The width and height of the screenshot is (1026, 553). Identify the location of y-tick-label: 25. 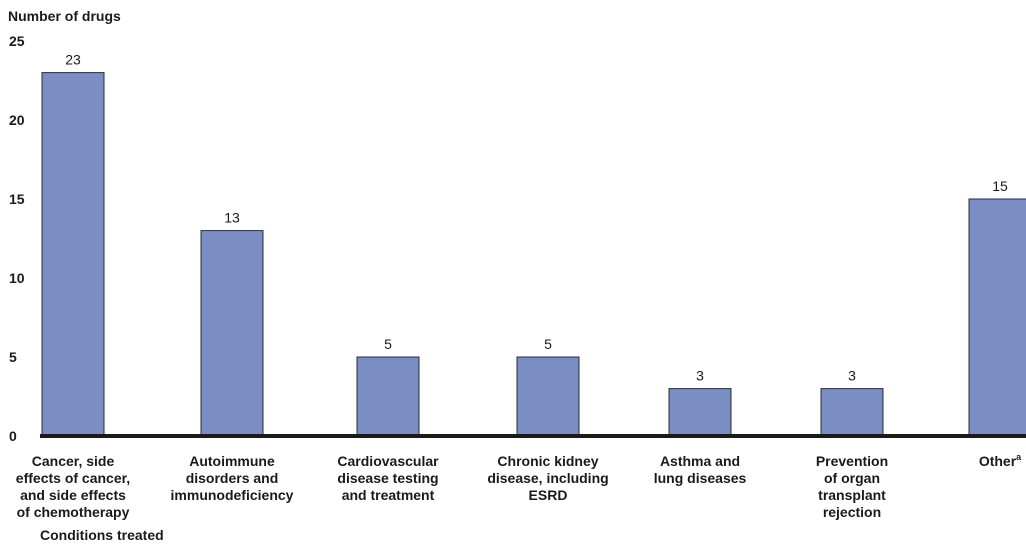
(17, 41).